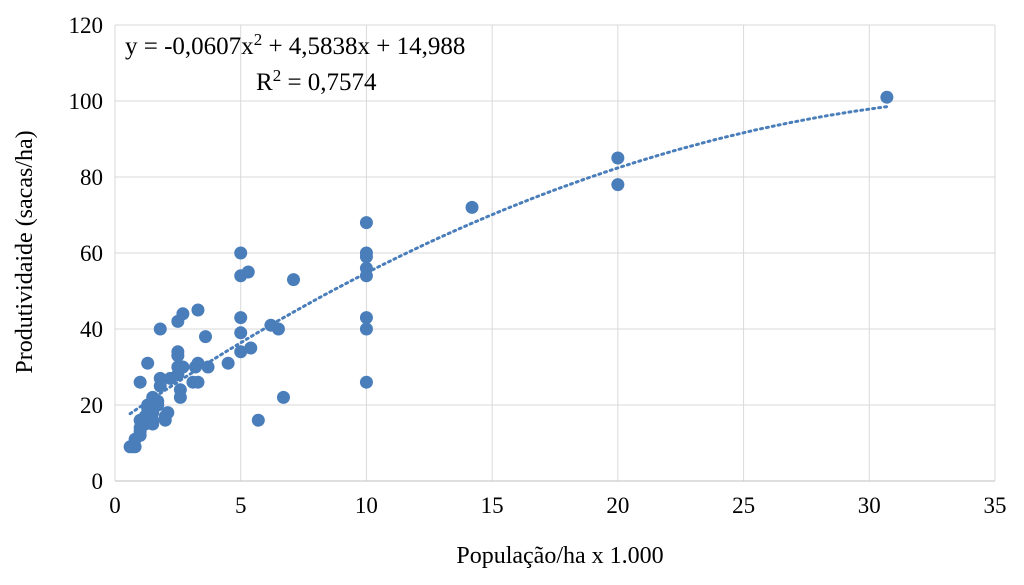 The height and width of the screenshot is (585, 1024). I want to click on y-axis-label: Produtividaide (sacas/ha), so click(25, 251).